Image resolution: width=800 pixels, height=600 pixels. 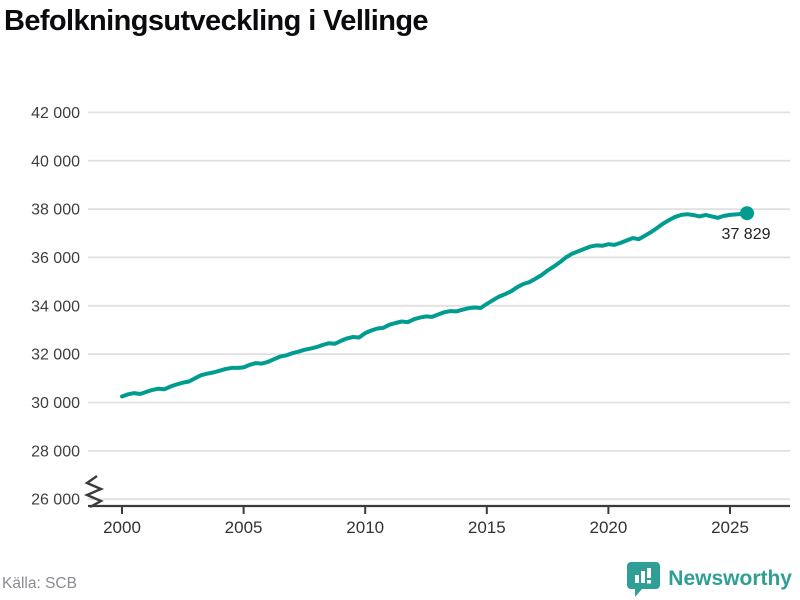 I want to click on y-axis-tick-label: 30 000, so click(x=55, y=403).